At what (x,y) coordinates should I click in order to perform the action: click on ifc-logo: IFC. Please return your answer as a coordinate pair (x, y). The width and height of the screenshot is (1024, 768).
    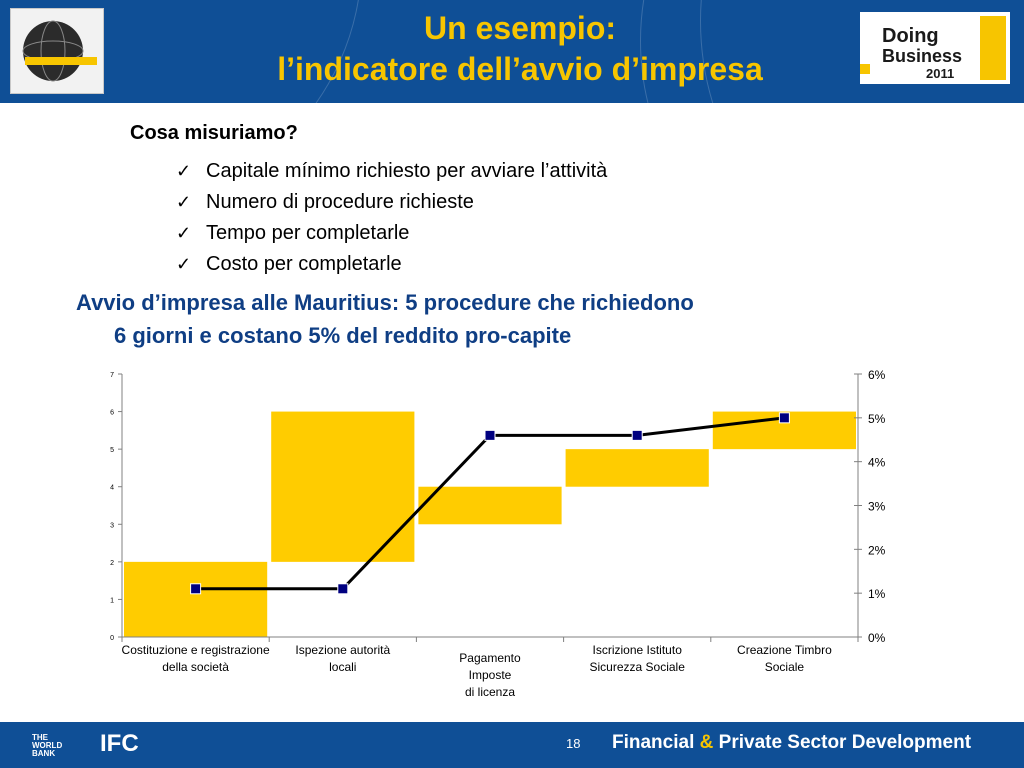
    Looking at the image, I should click on (119, 743).